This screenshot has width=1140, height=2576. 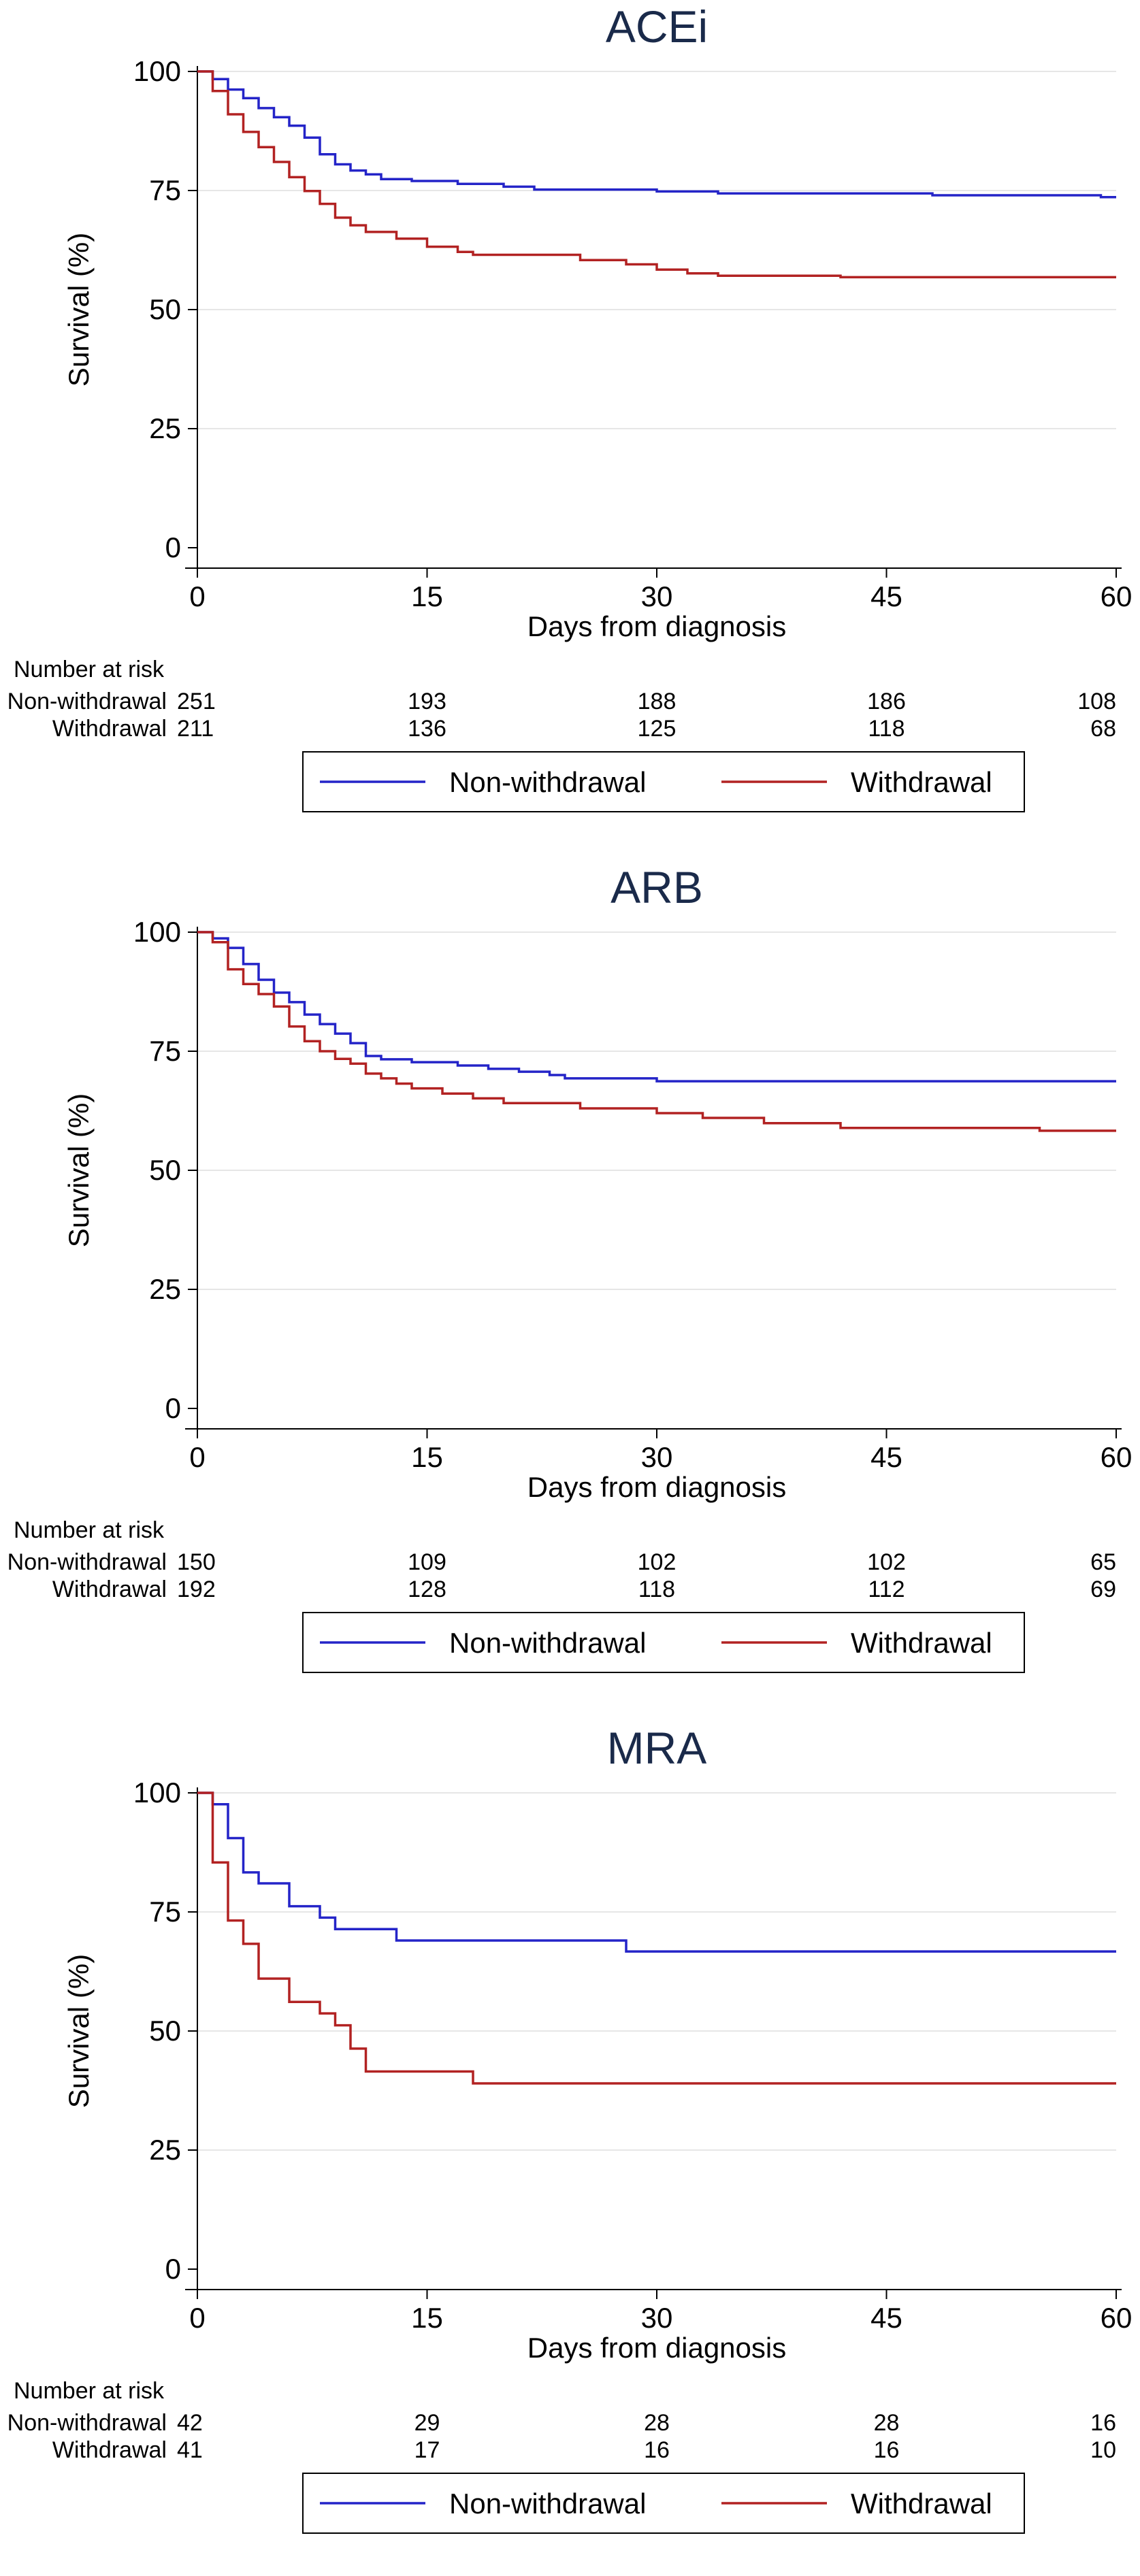 I want to click on chart-title: MRA, so click(x=657, y=1748).